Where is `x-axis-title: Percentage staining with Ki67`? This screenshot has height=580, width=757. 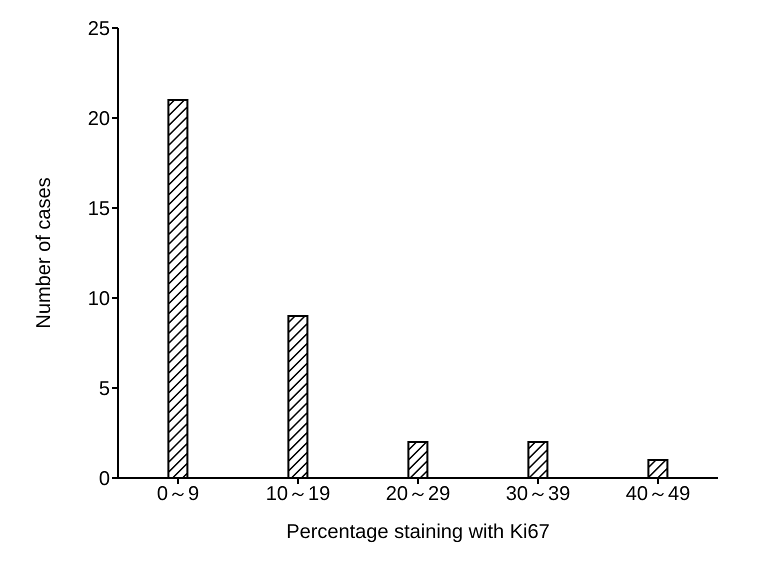 x-axis-title: Percentage staining with Ki67 is located at coordinates (418, 532).